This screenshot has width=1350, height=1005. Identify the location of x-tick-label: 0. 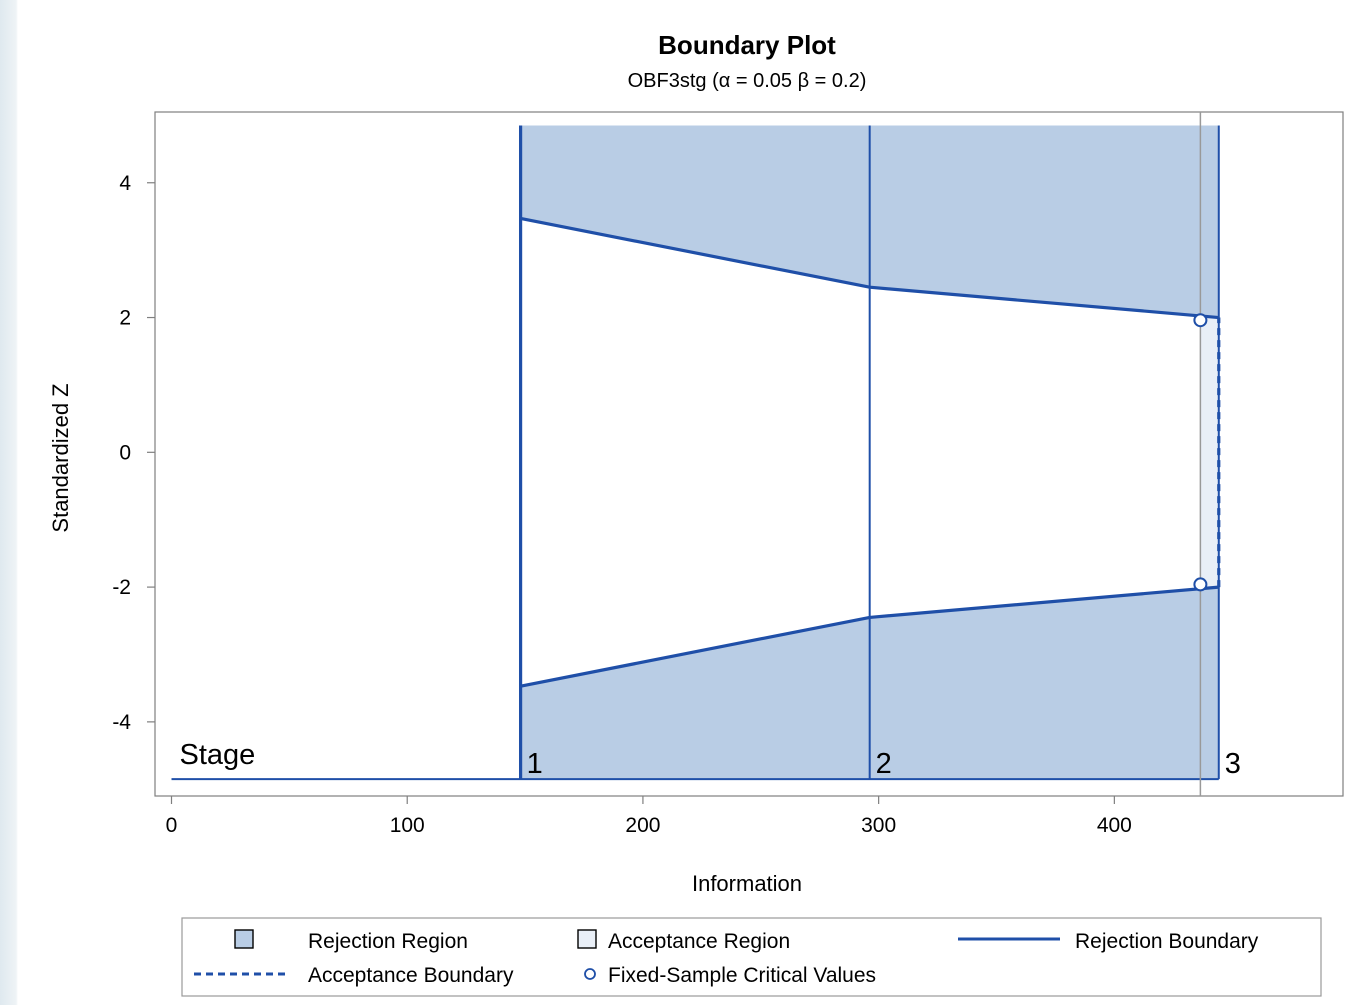
(172, 825).